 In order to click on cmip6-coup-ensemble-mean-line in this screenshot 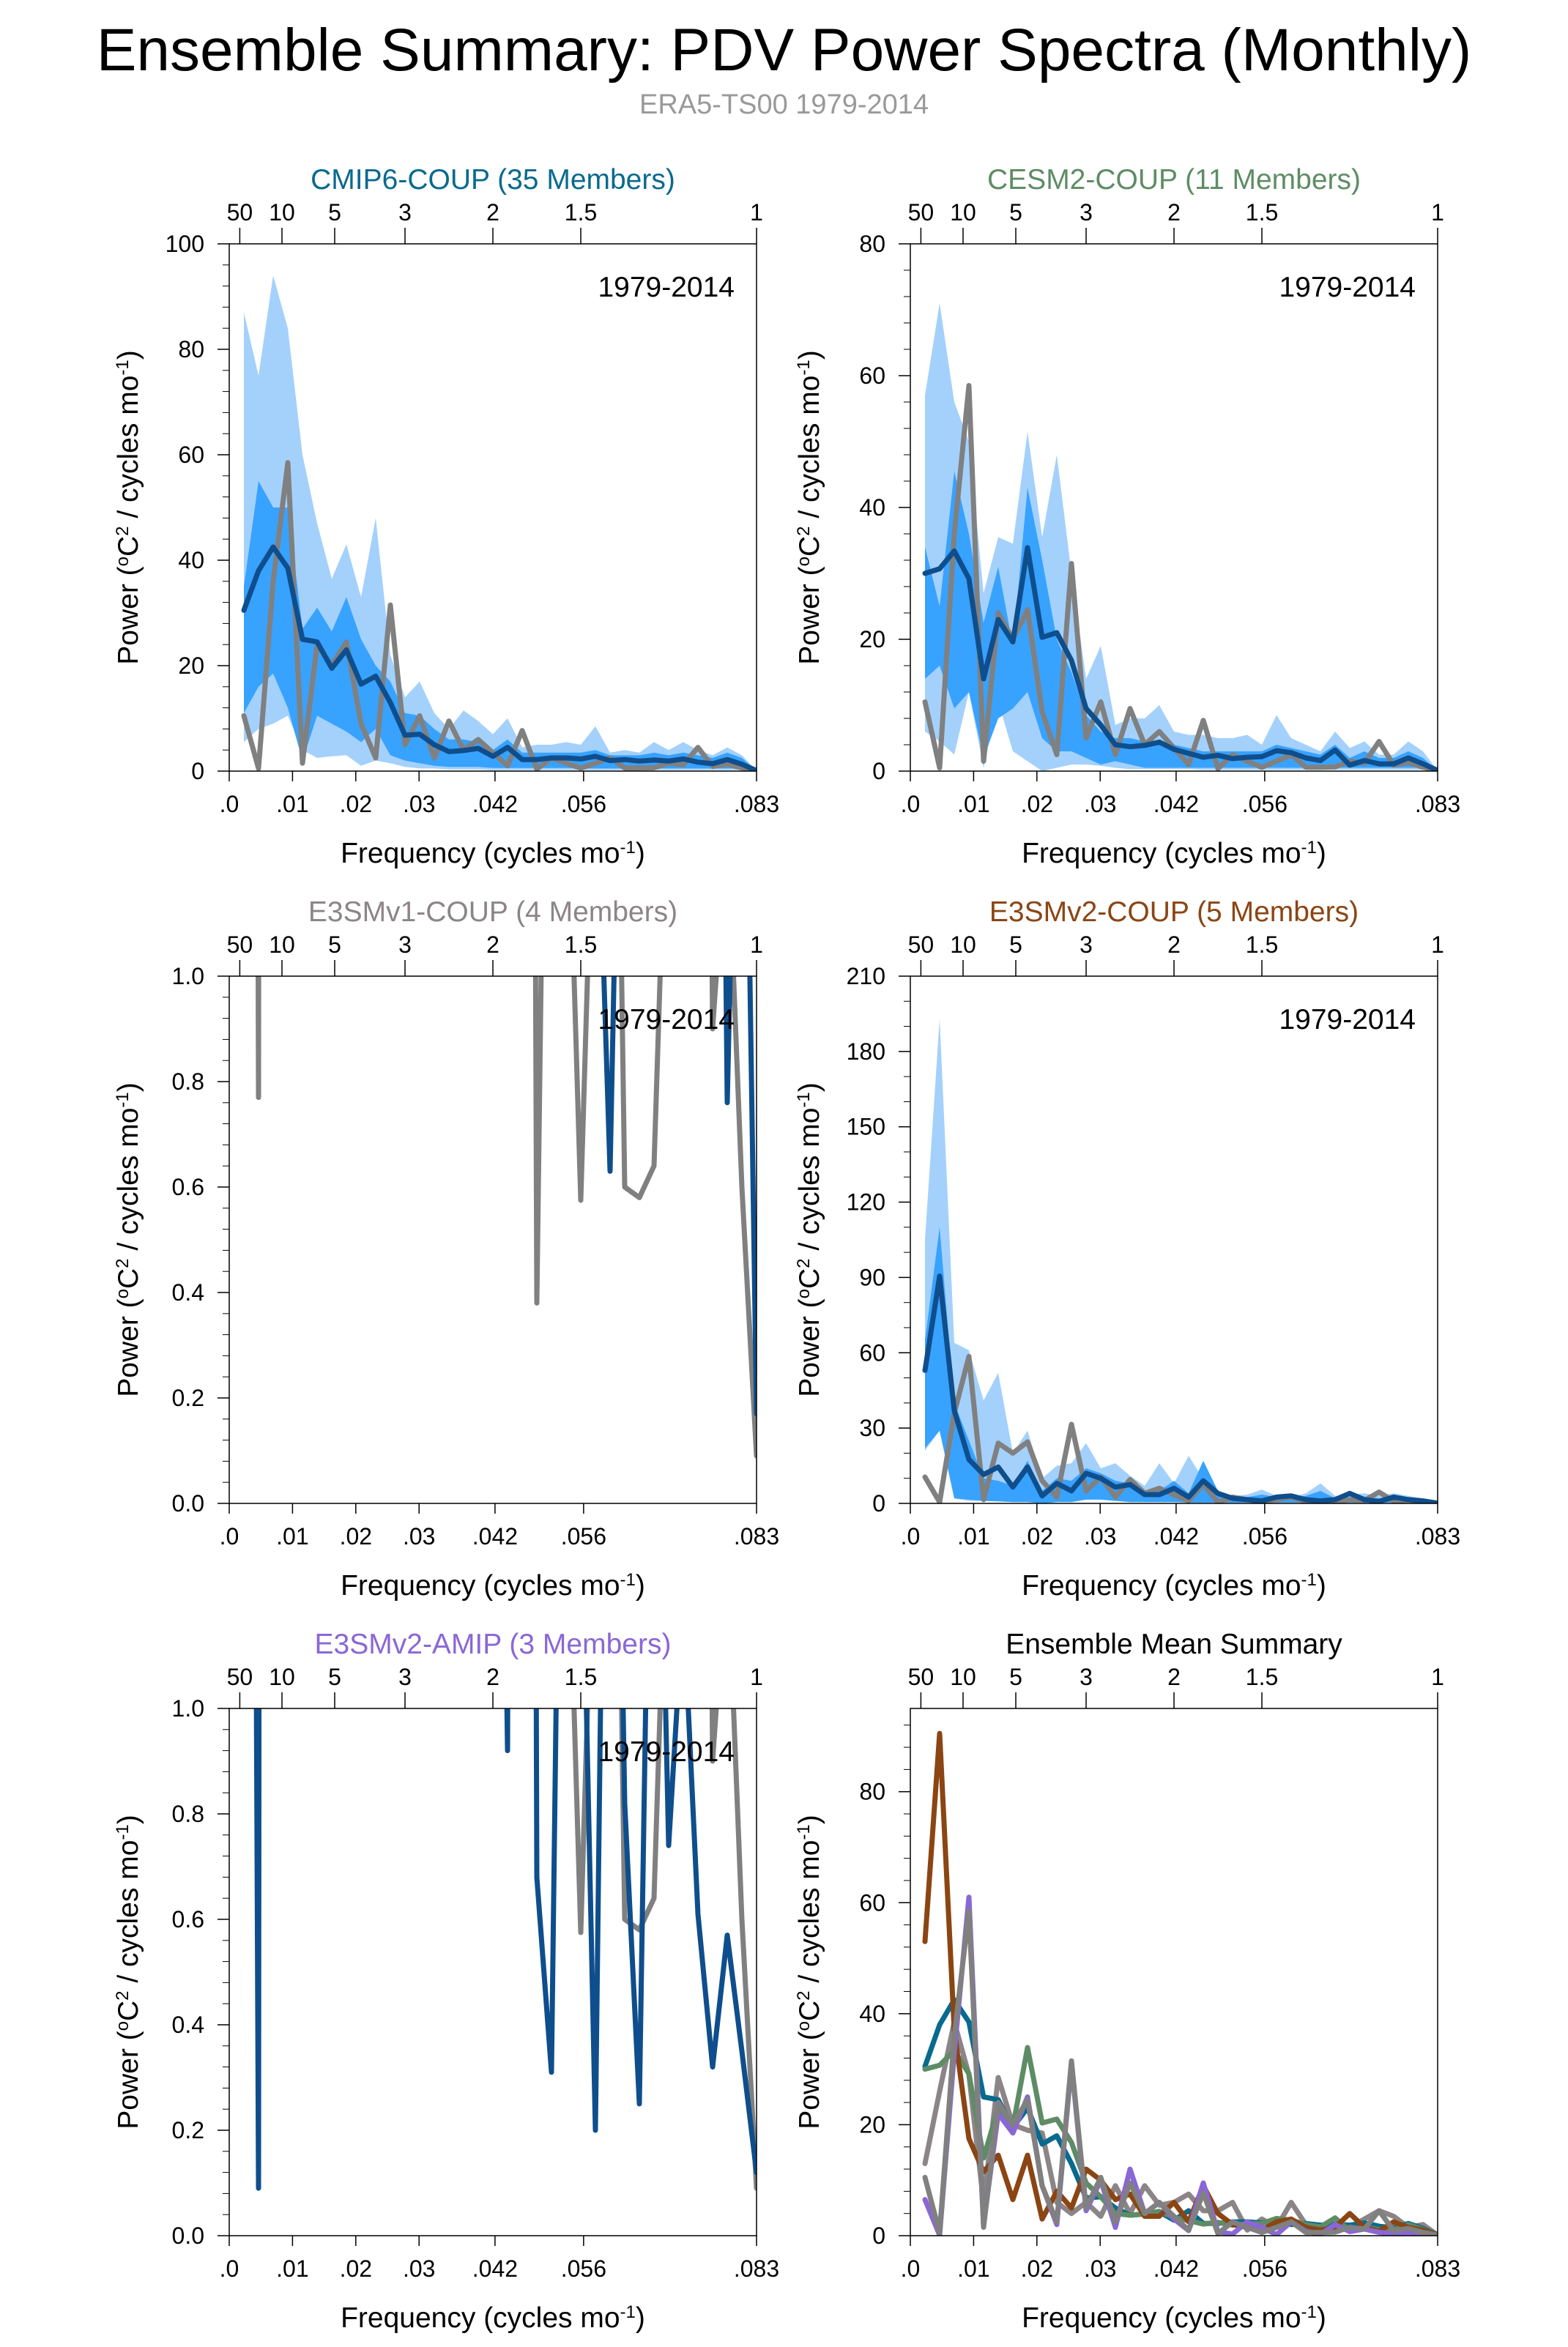, I will do `click(499, 657)`.